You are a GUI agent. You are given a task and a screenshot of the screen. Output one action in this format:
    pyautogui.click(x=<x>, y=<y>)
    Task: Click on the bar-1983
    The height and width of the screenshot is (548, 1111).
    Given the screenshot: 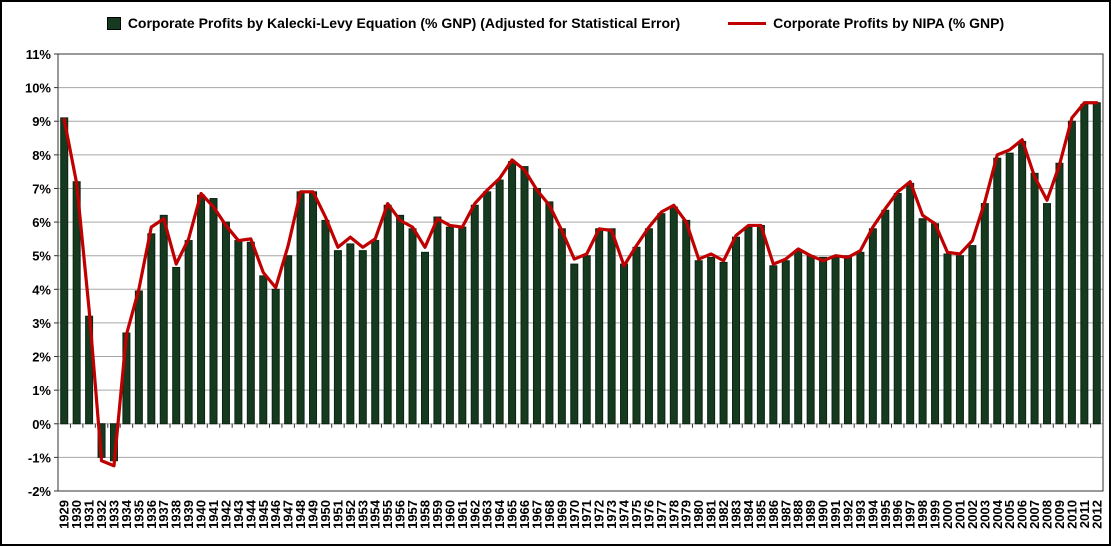 What is the action you would take?
    pyautogui.click(x=736, y=330)
    